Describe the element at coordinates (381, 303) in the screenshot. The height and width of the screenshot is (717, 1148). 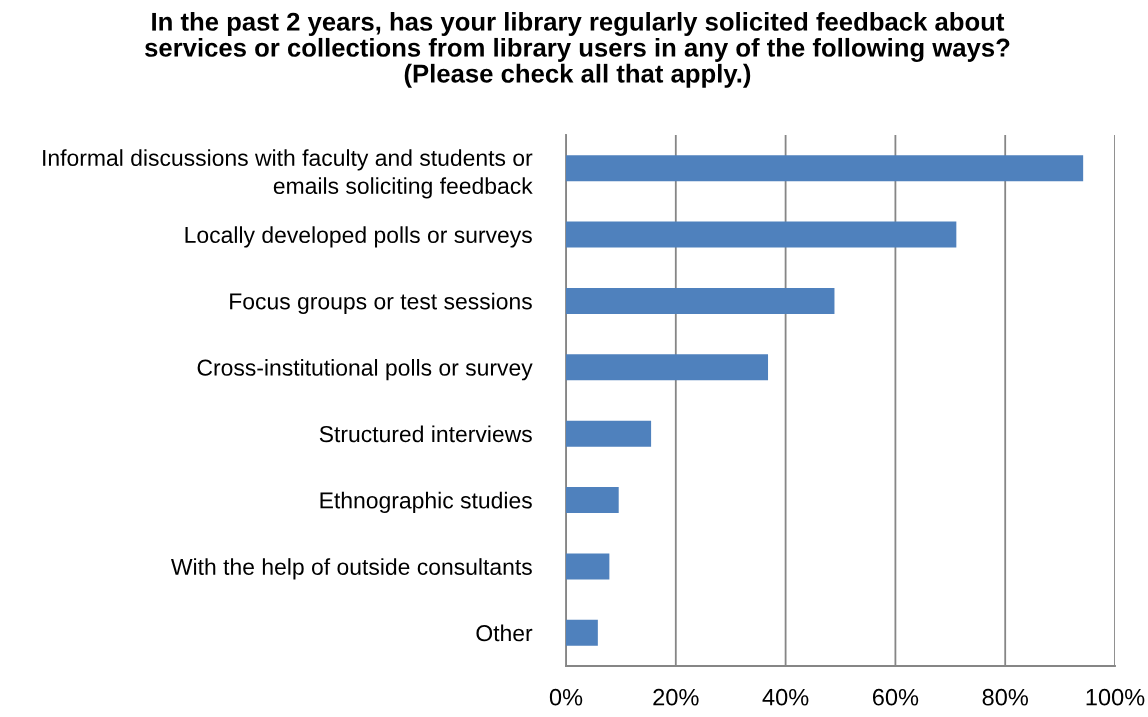
I see `y-tick-label: Focus groups or test sessions` at that location.